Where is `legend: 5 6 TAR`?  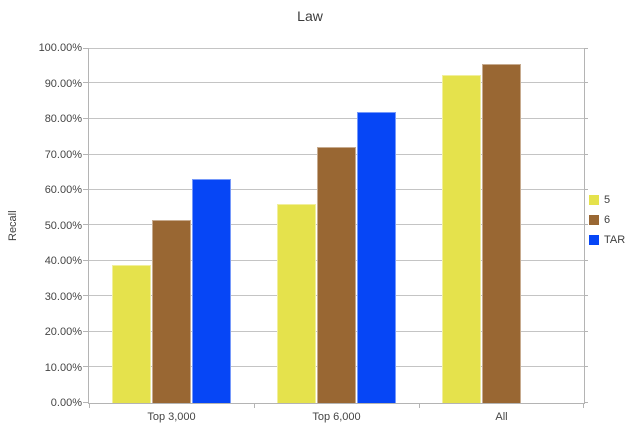
legend: 5 6 TAR is located at coordinates (607, 223).